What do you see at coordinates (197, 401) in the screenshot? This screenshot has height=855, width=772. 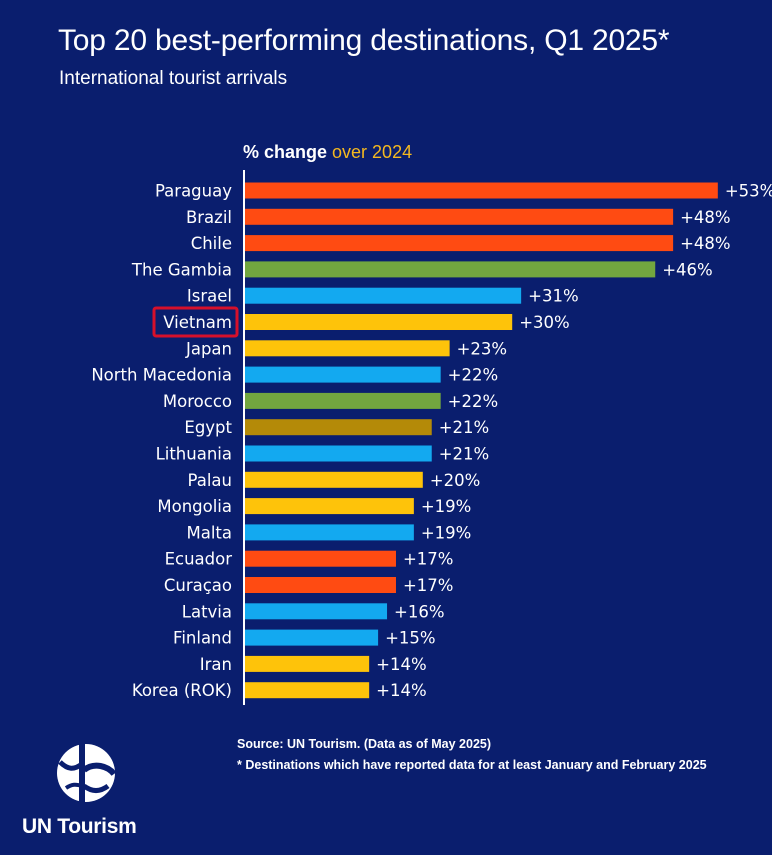 I see `category-label-8: Morocco` at bounding box center [197, 401].